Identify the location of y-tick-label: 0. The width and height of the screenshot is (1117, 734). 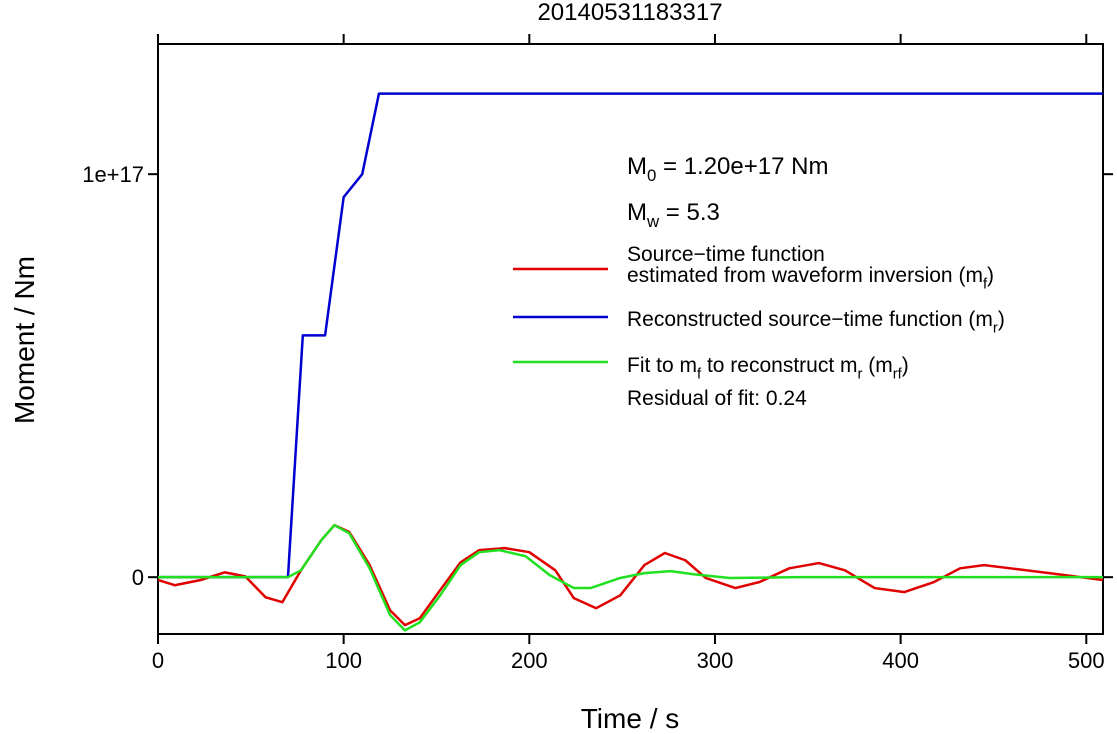
(138, 577).